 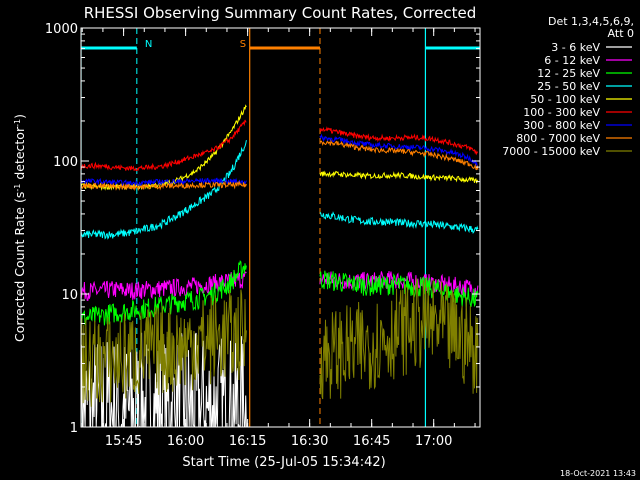 I want to click on x-tick-label-5: 17:00, so click(x=433, y=441).